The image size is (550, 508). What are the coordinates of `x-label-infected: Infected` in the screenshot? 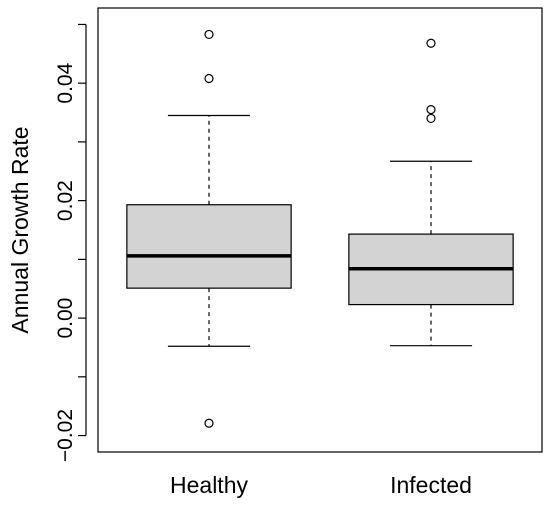 It's located at (431, 485).